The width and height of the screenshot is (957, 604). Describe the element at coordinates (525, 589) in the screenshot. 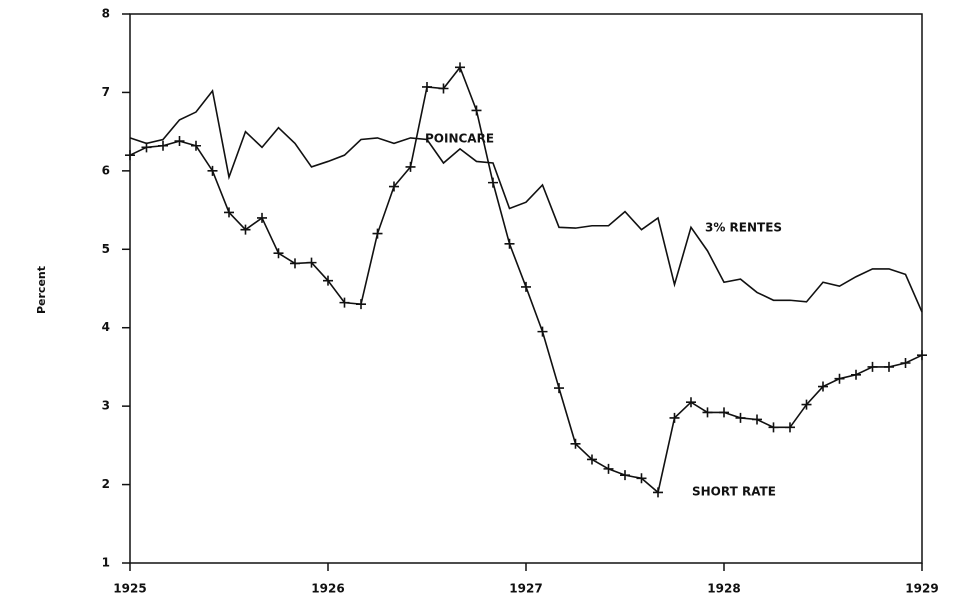

I see `x-tick-label: 1927` at that location.